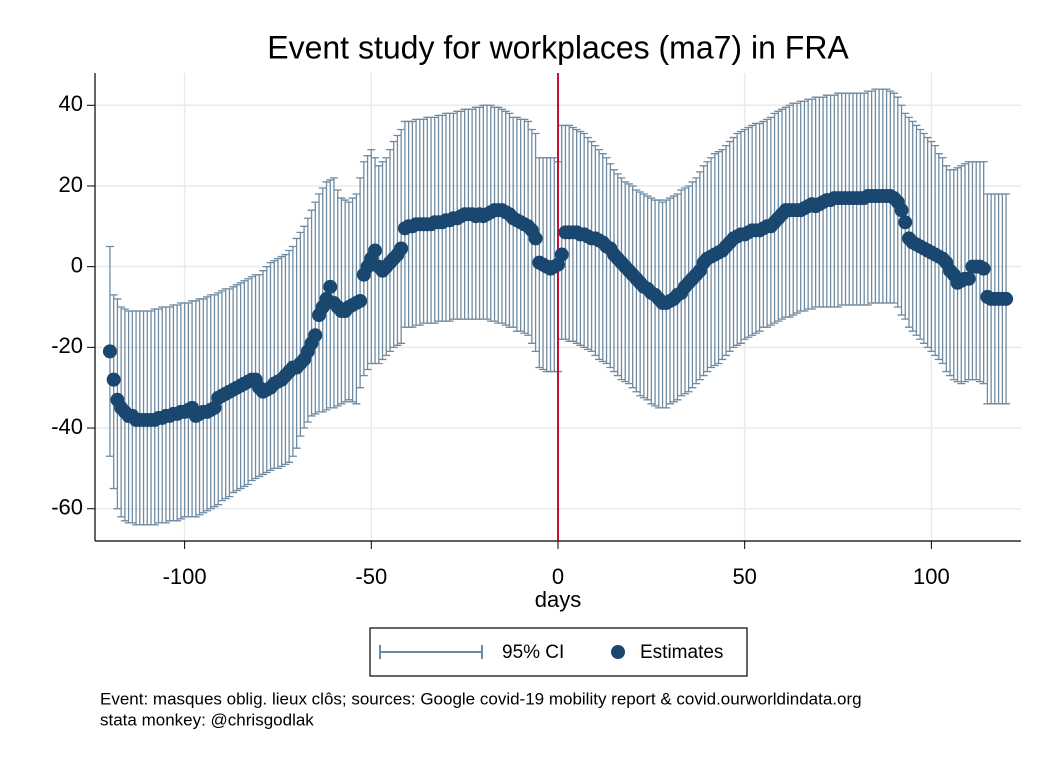  I want to click on y-tick-label: 40, so click(71, 103).